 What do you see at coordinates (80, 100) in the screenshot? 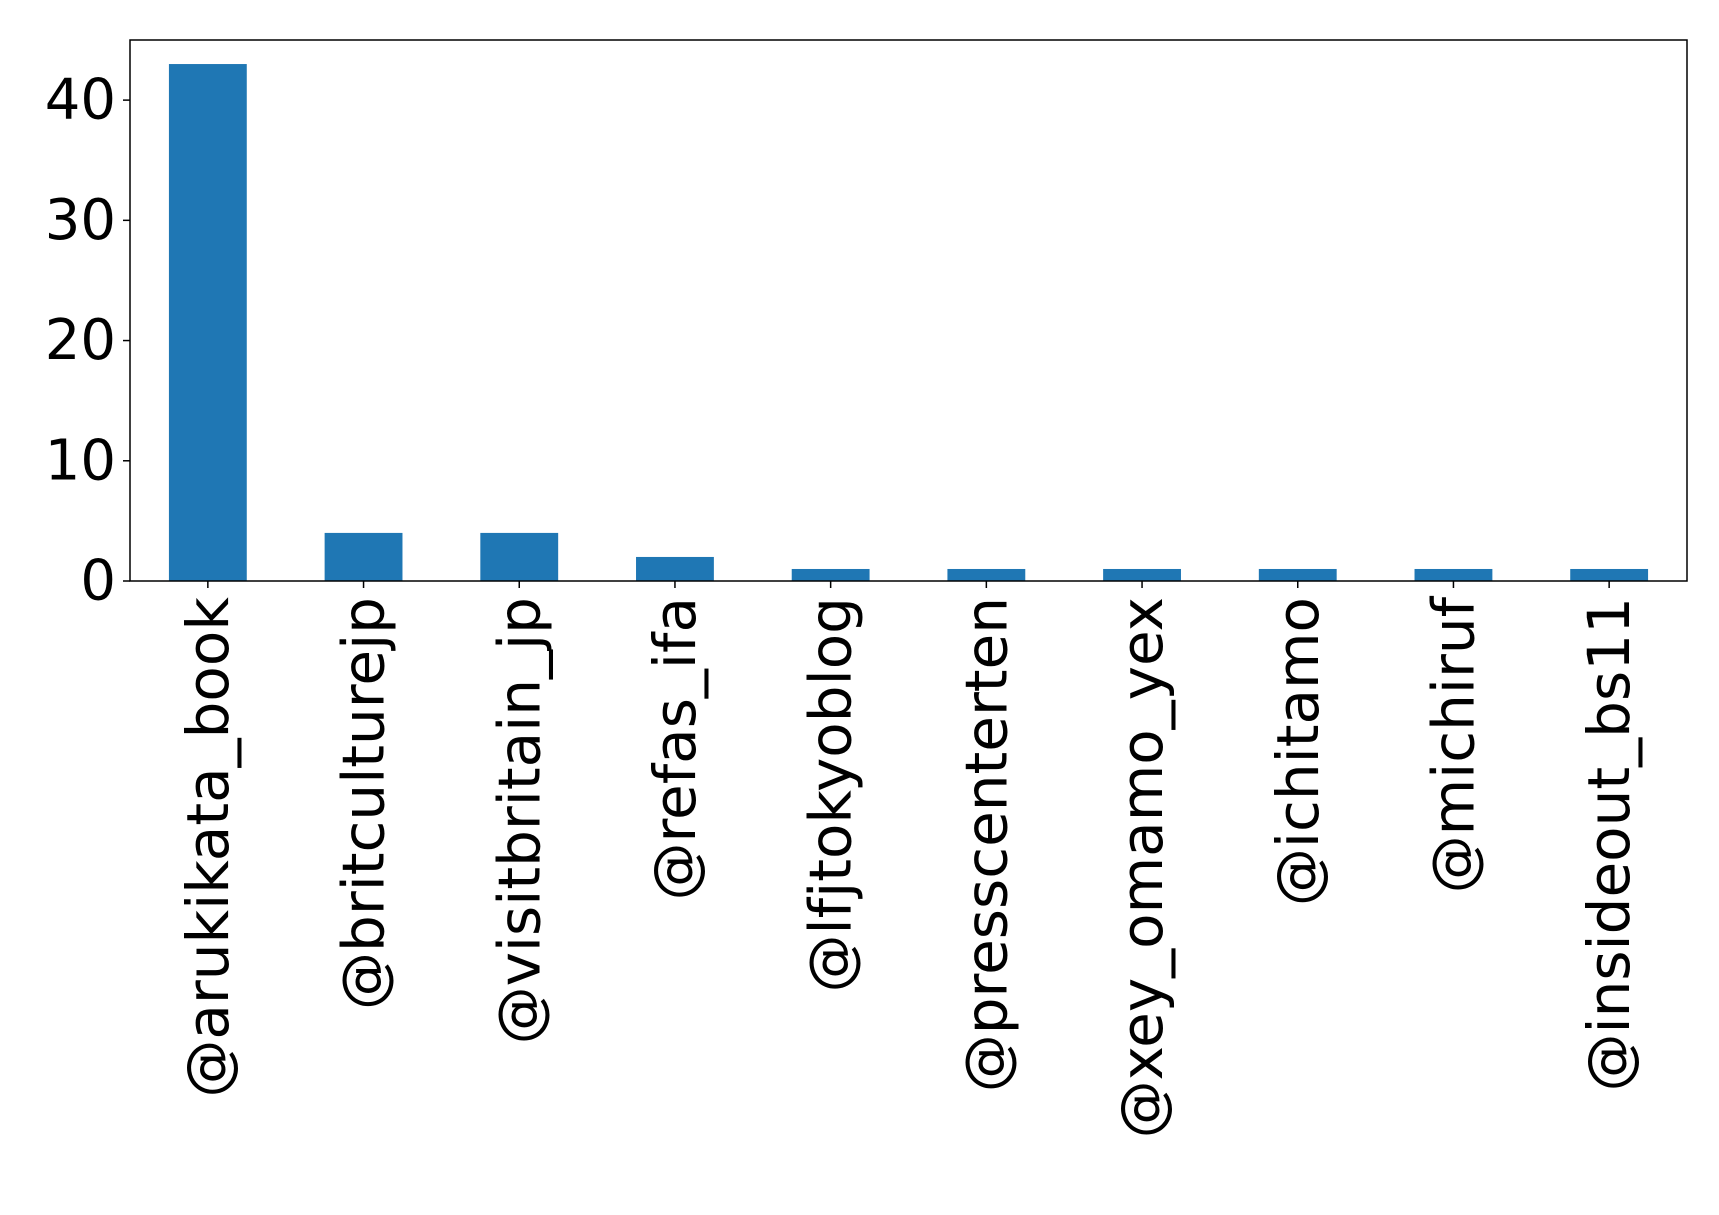
I see `y-tick-label: 40` at bounding box center [80, 100].